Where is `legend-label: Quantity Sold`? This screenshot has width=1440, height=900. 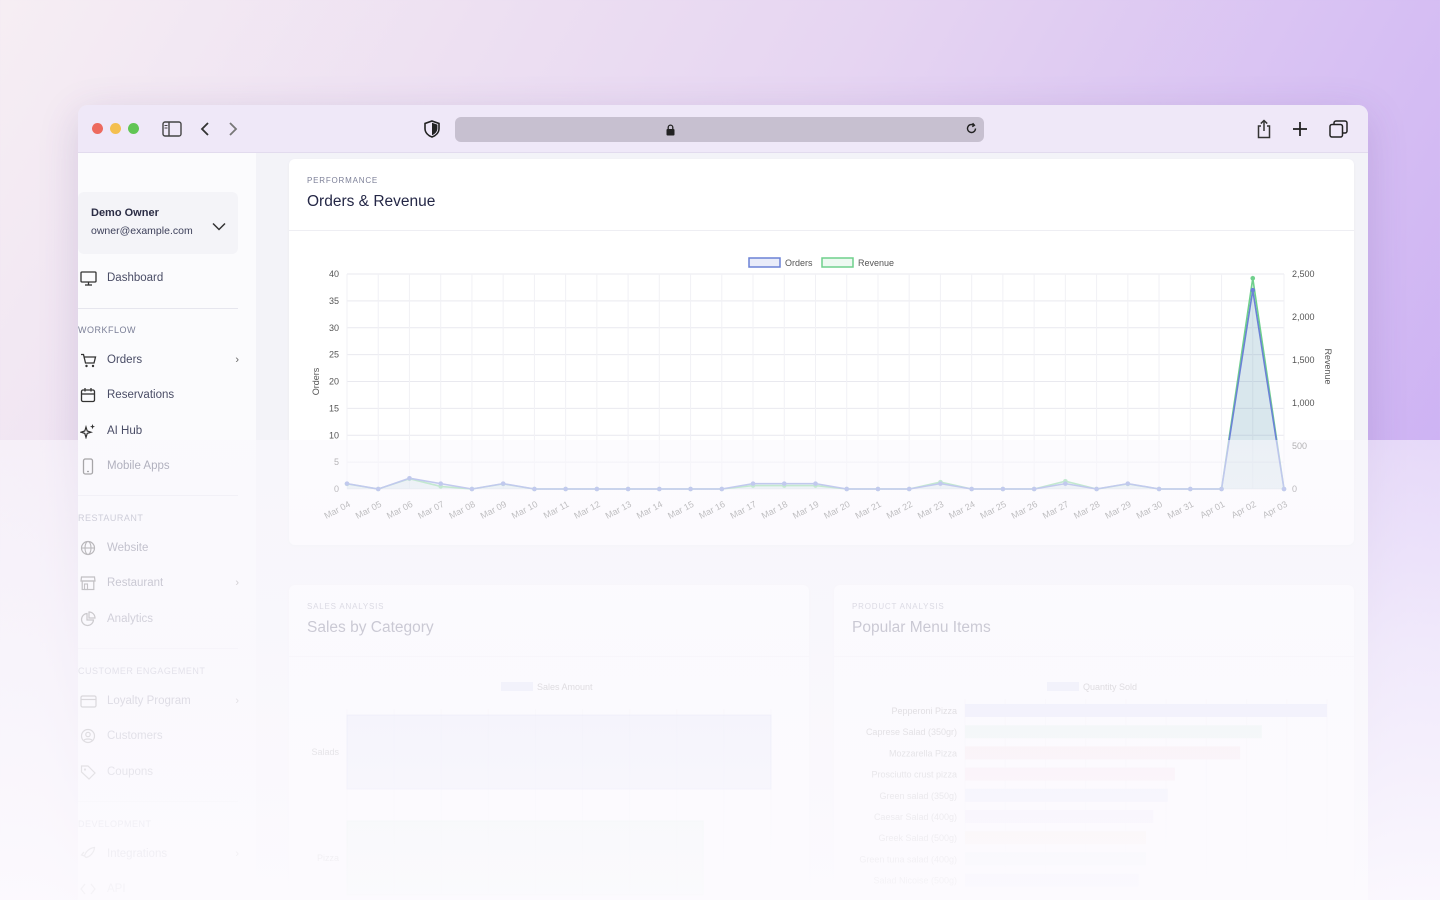 legend-label: Quantity Sold is located at coordinates (1110, 687).